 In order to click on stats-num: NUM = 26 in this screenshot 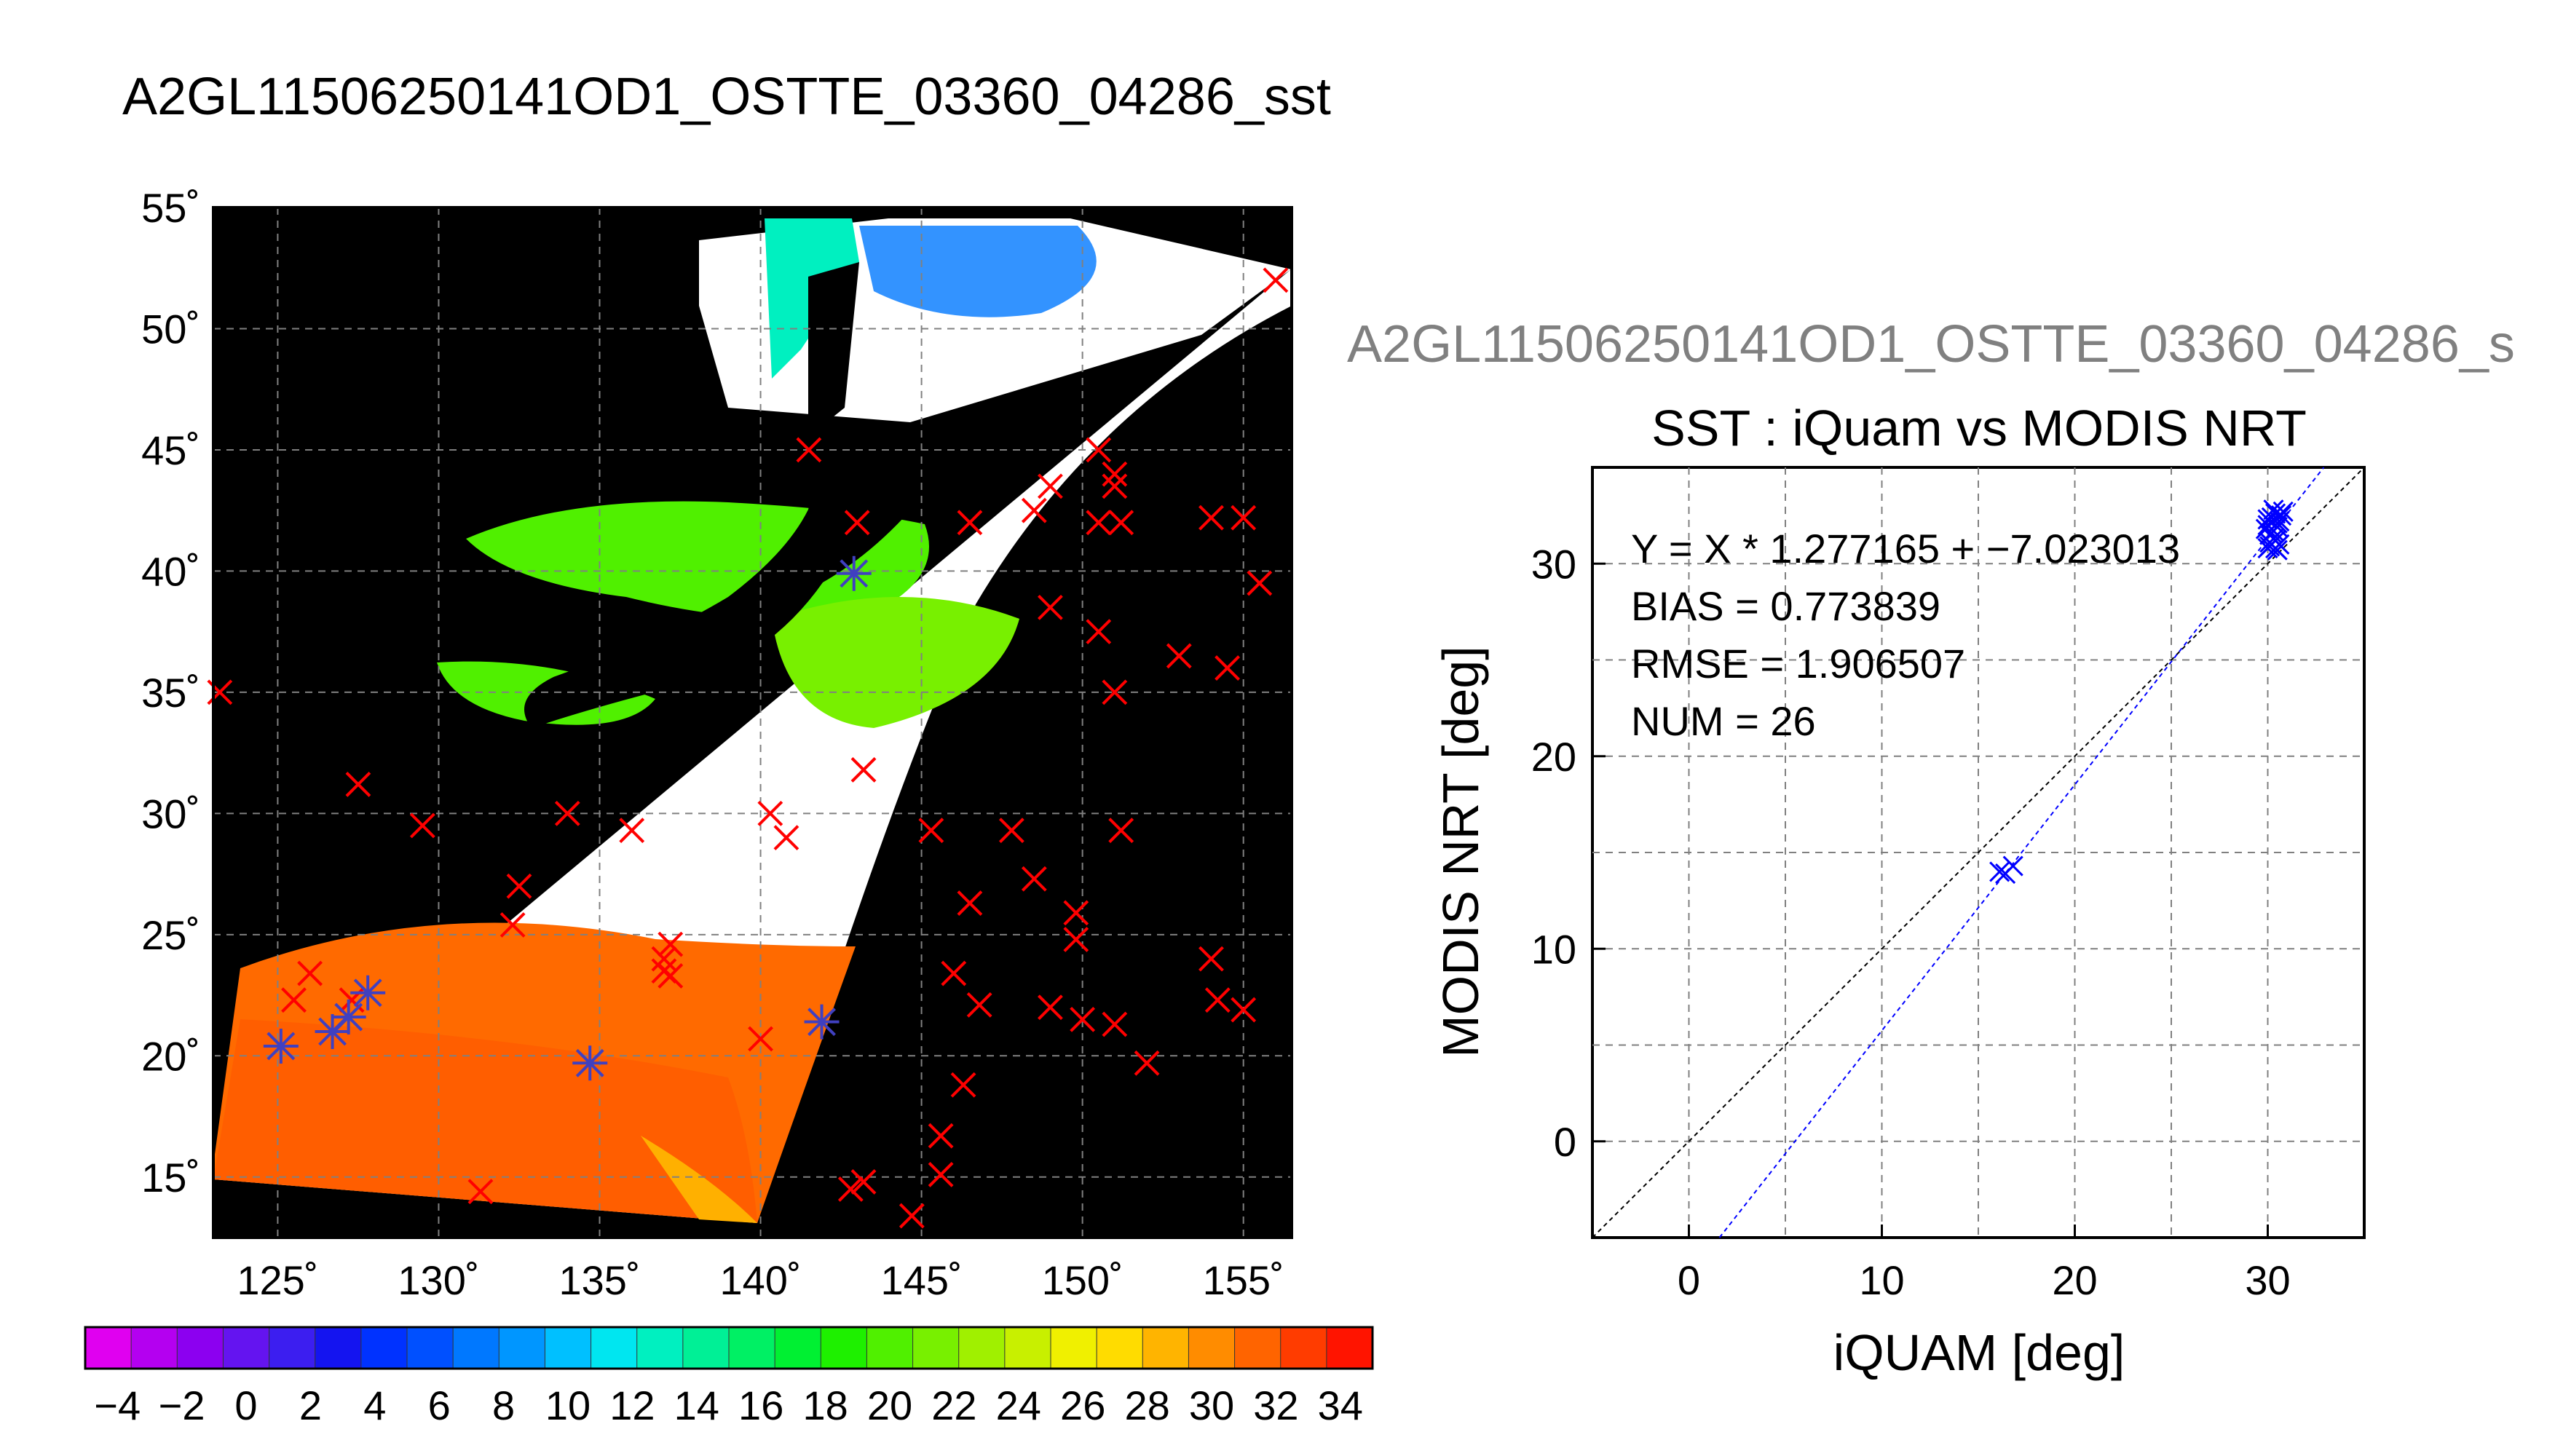, I will do `click(1723, 721)`.